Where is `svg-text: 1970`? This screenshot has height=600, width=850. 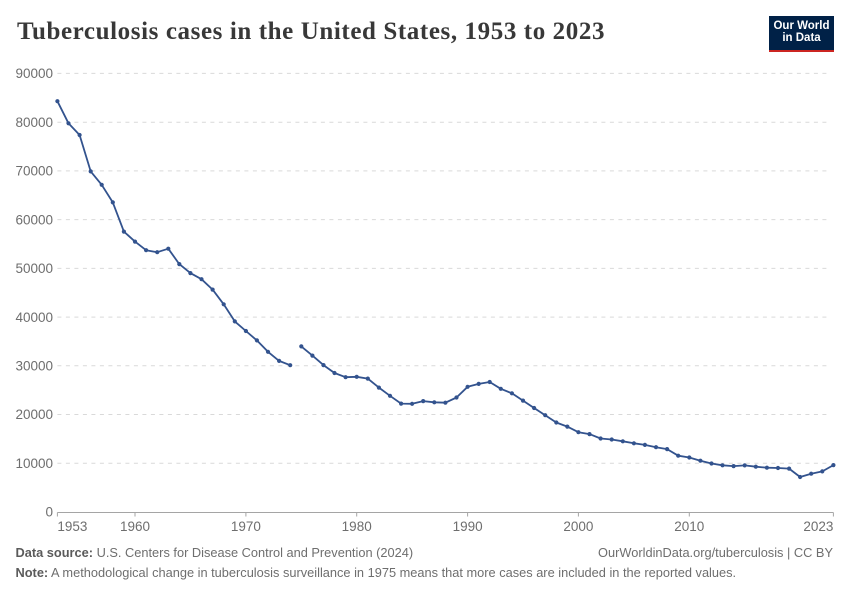
svg-text: 1970 is located at coordinates (246, 526).